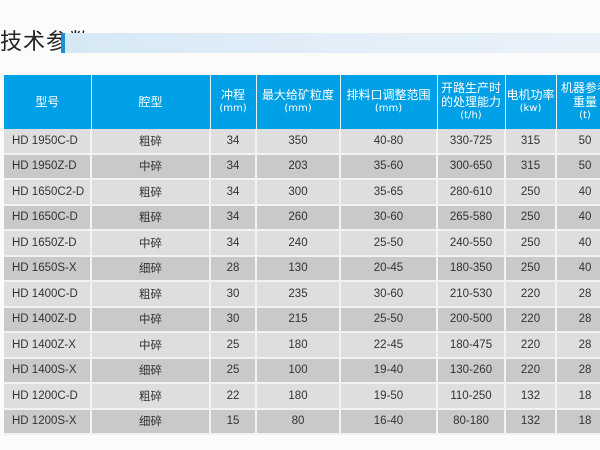 This screenshot has height=450, width=600. Describe the element at coordinates (298, 192) in the screenshot. I see `table-cell: 300` at that location.